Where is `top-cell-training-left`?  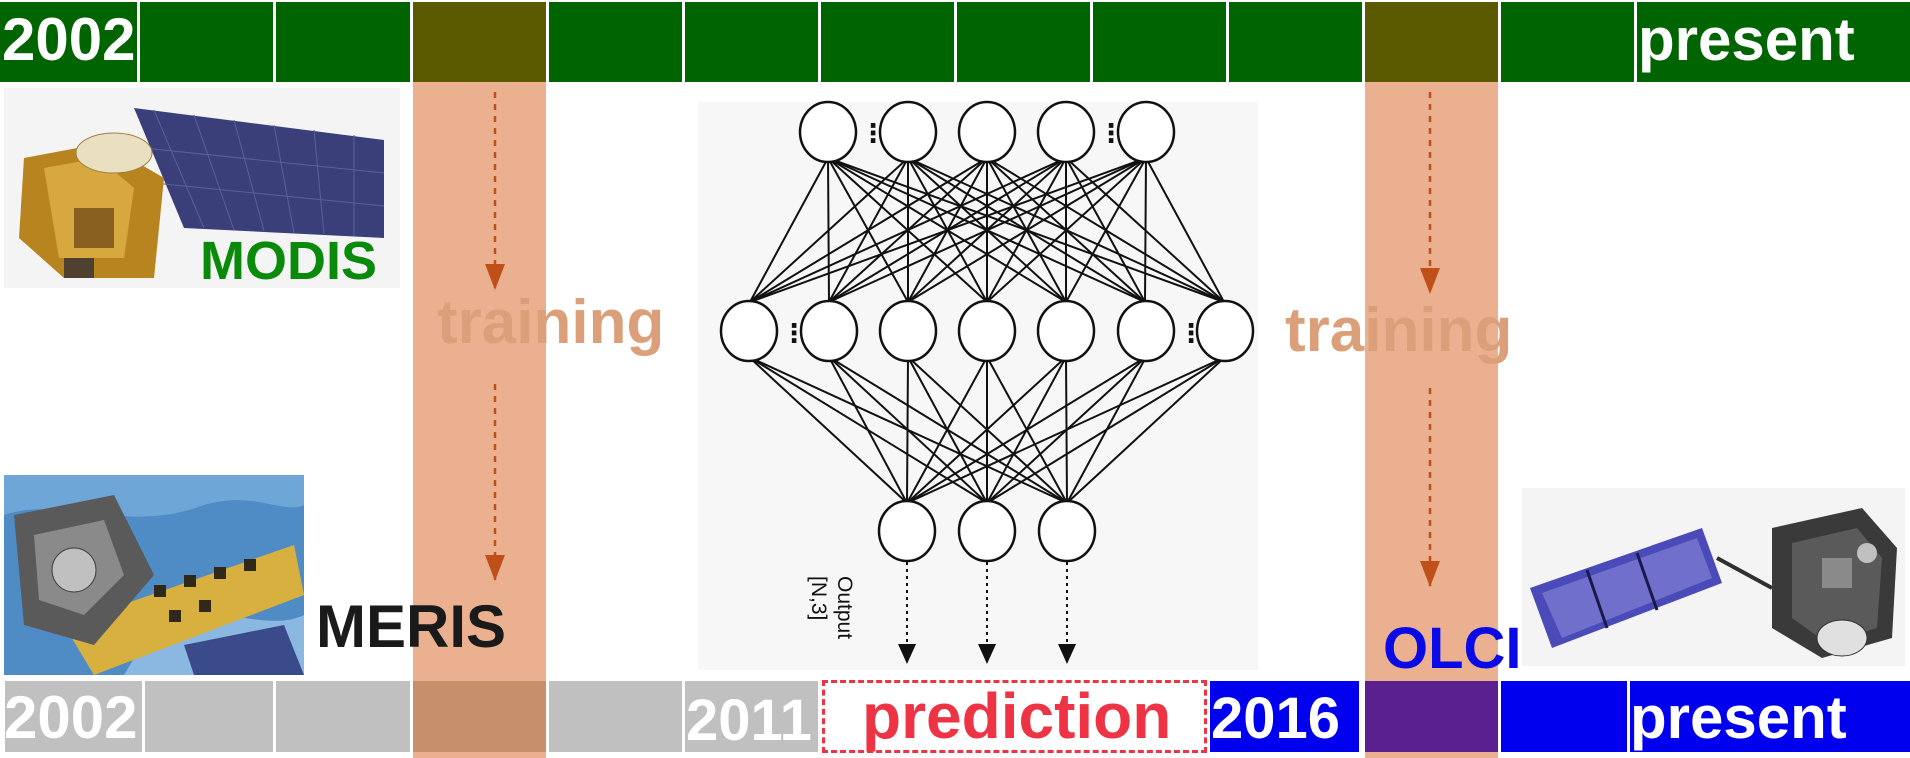
top-cell-training-left is located at coordinates (479, 42).